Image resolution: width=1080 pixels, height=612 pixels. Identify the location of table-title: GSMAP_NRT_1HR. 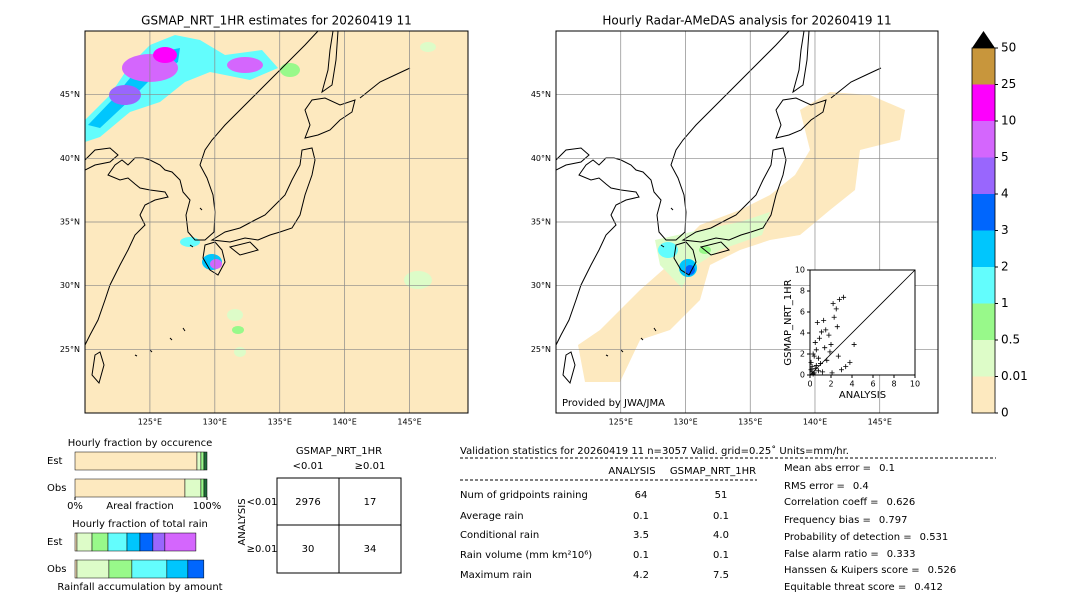
(339, 451).